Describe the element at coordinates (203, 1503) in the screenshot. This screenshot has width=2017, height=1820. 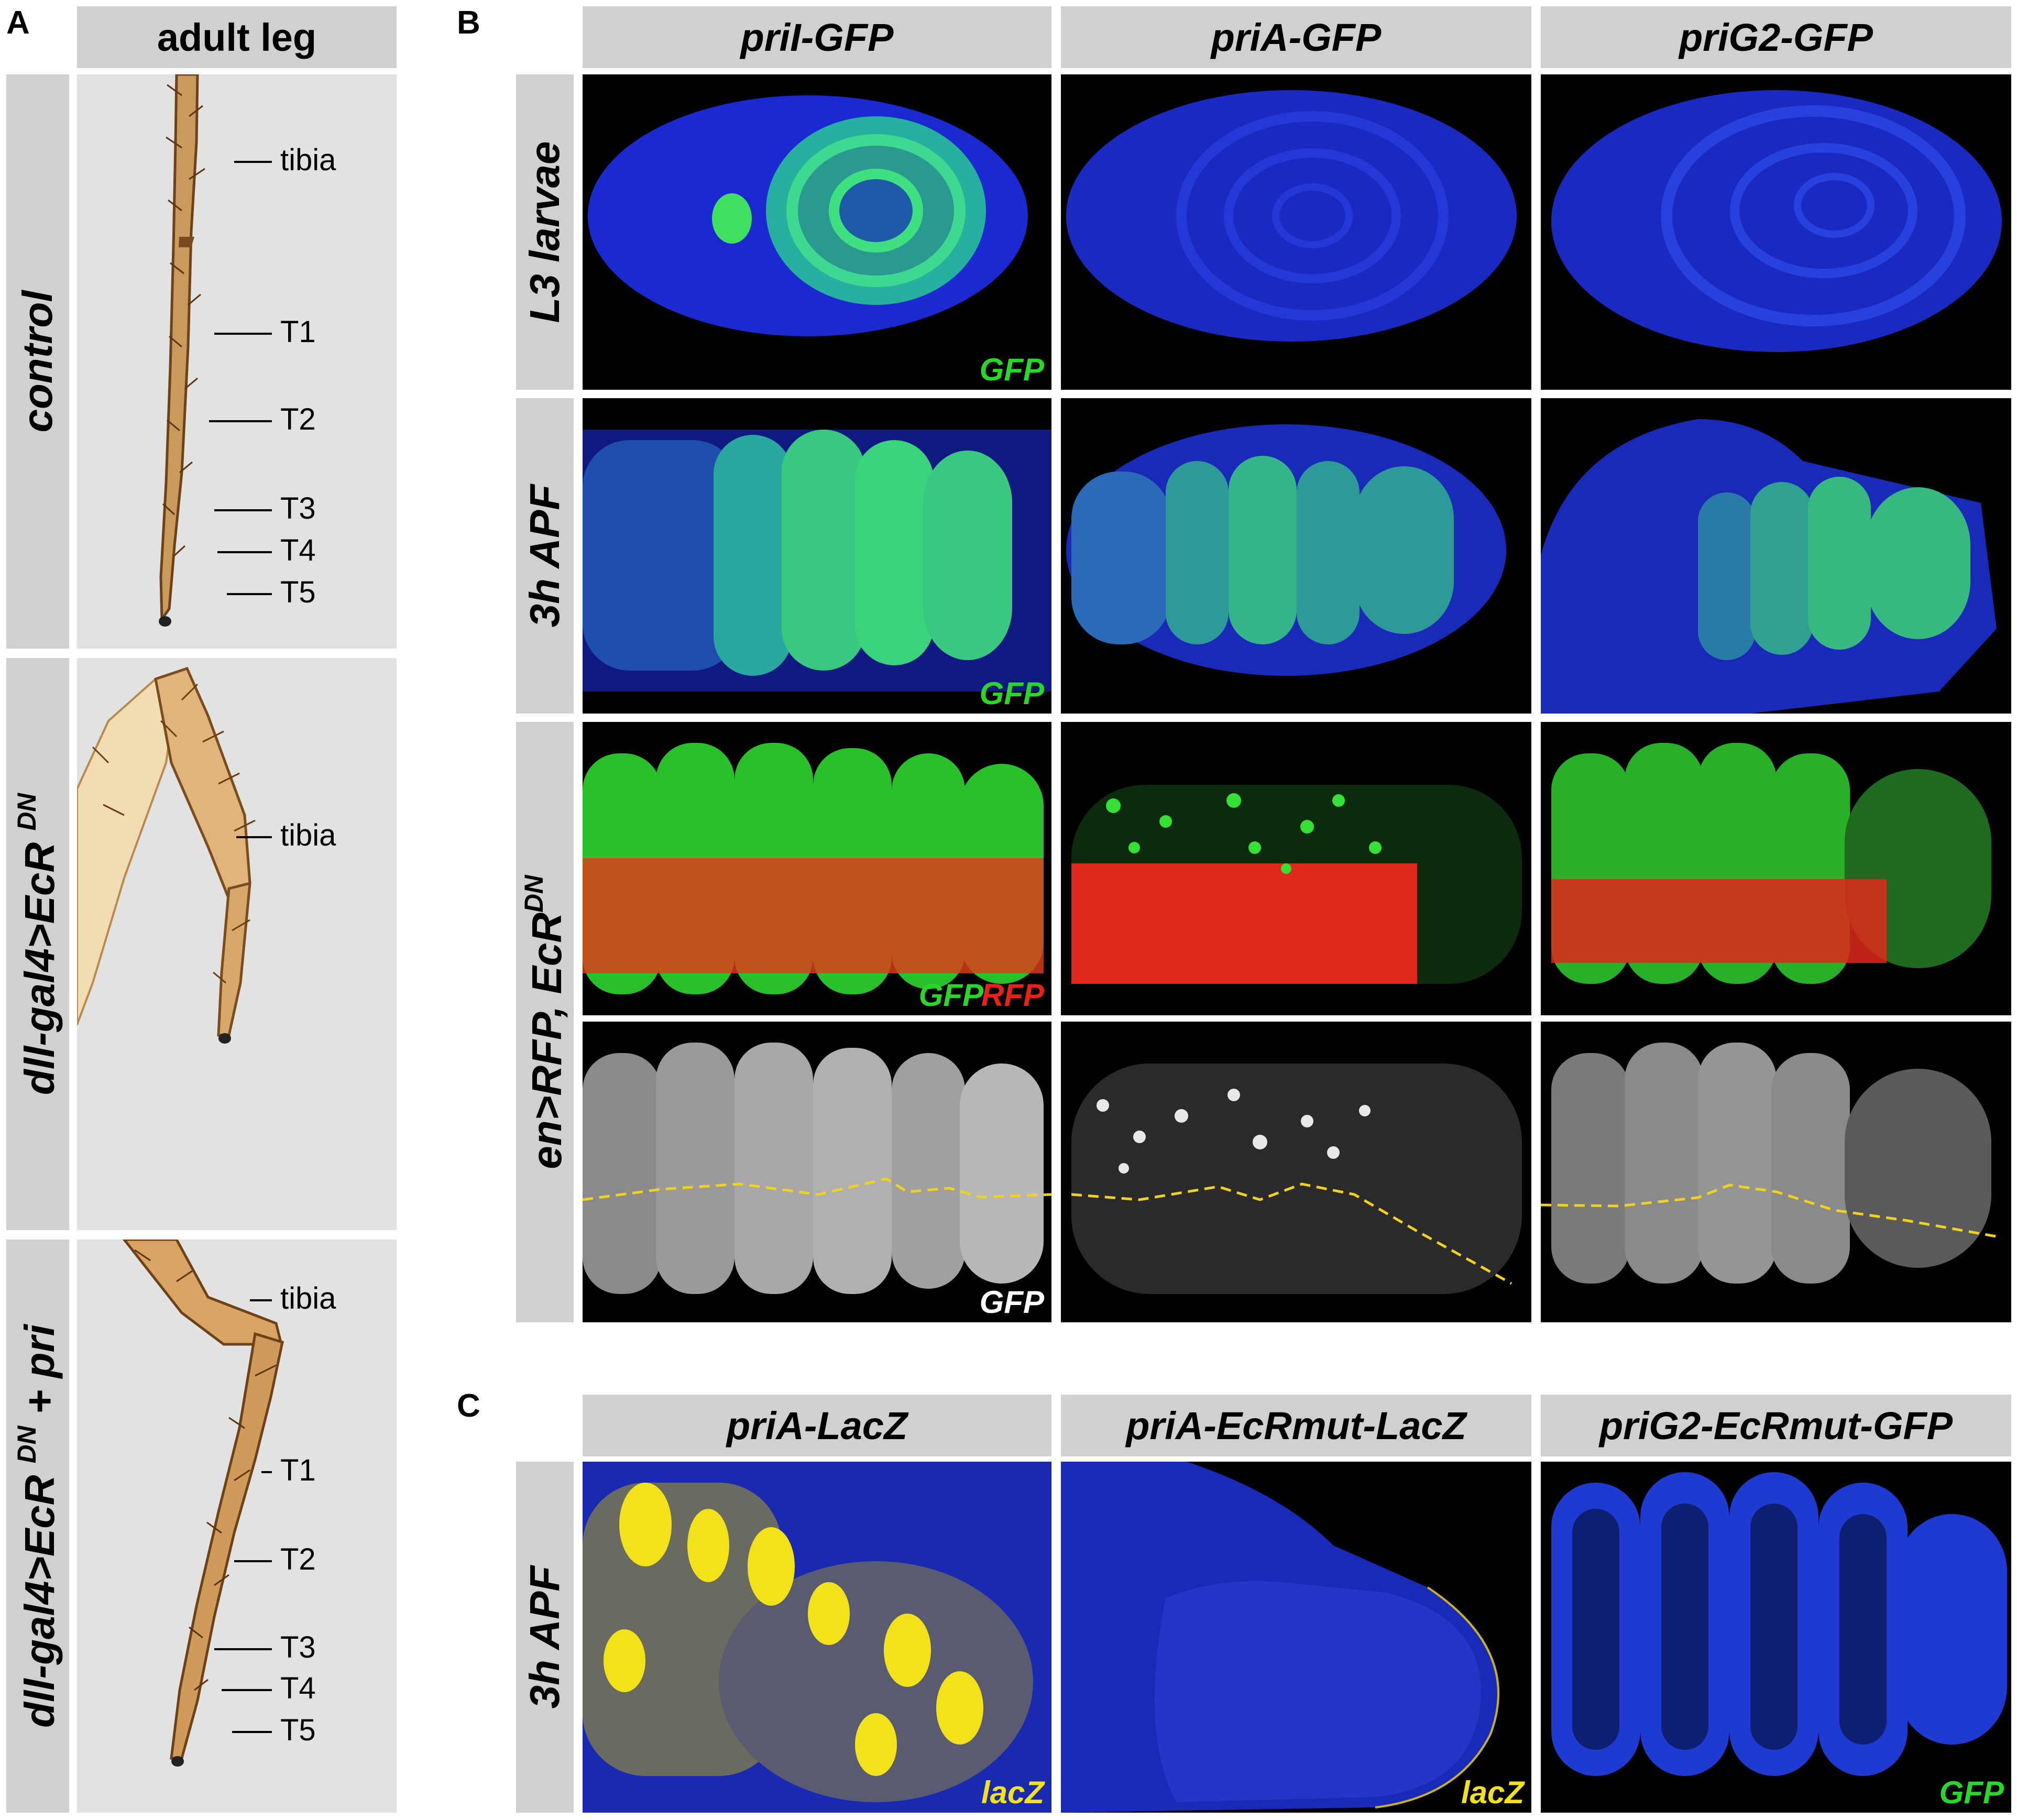
I see `leg-ecr-dn-pri-drawing` at that location.